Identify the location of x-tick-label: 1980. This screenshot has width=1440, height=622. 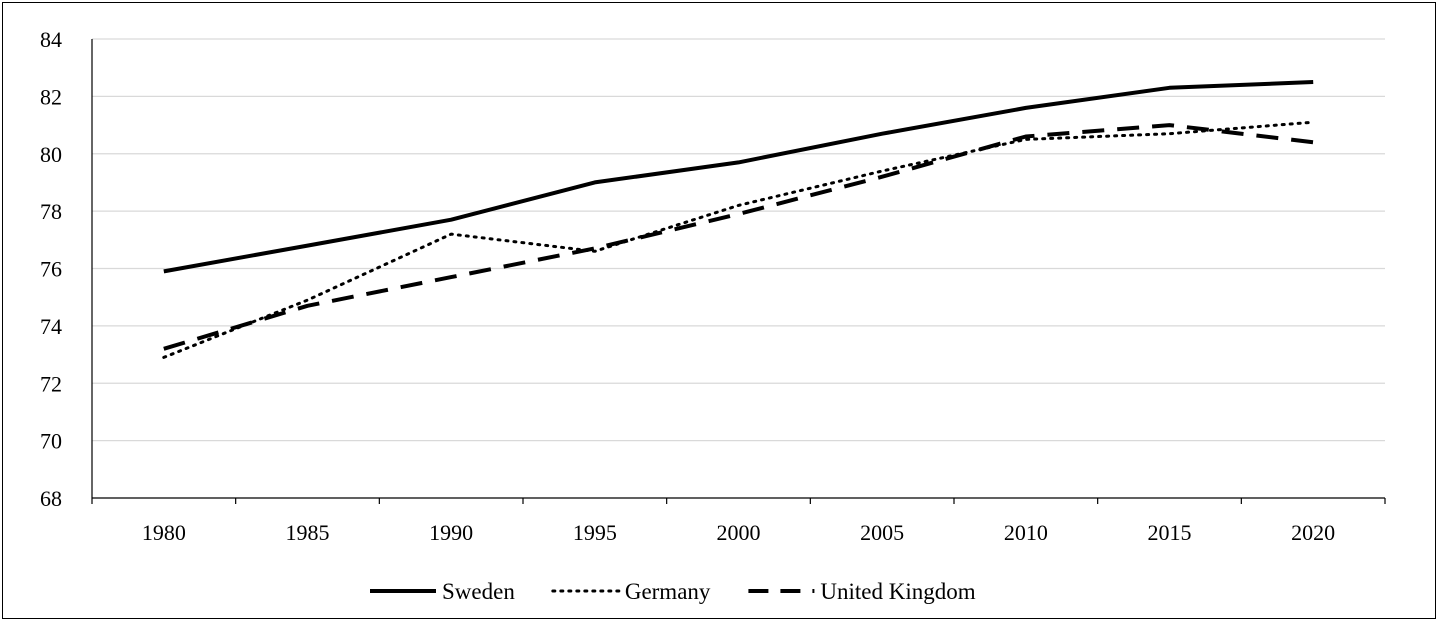
(164, 532).